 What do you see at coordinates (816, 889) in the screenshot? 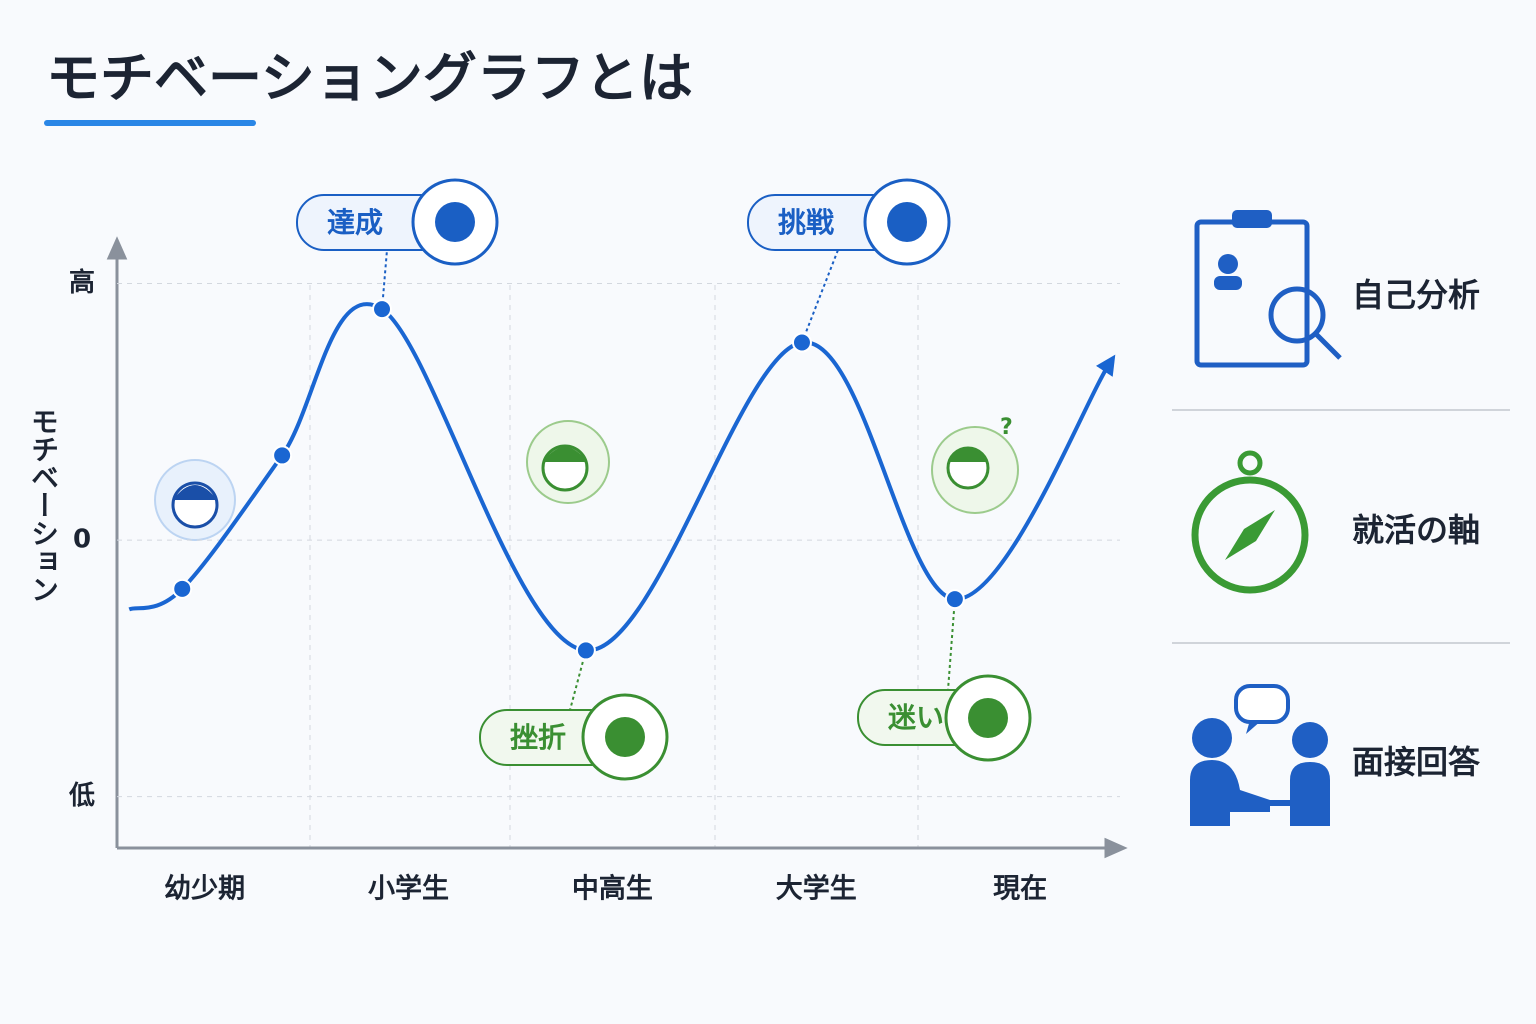
I see `x-tick-label: 大学生` at bounding box center [816, 889].